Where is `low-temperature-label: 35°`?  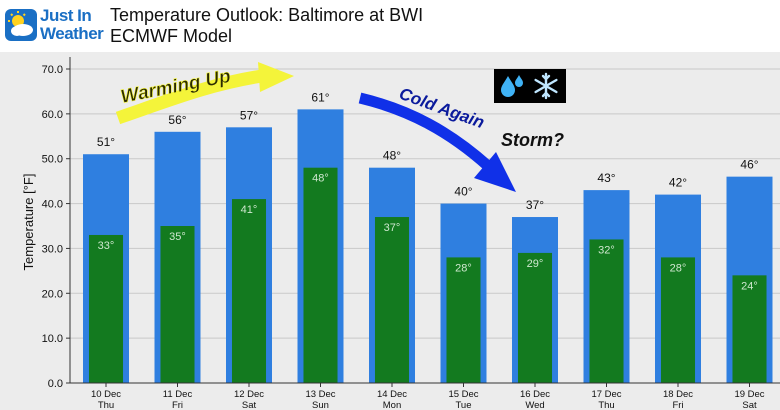 low-temperature-label: 35° is located at coordinates (177, 237).